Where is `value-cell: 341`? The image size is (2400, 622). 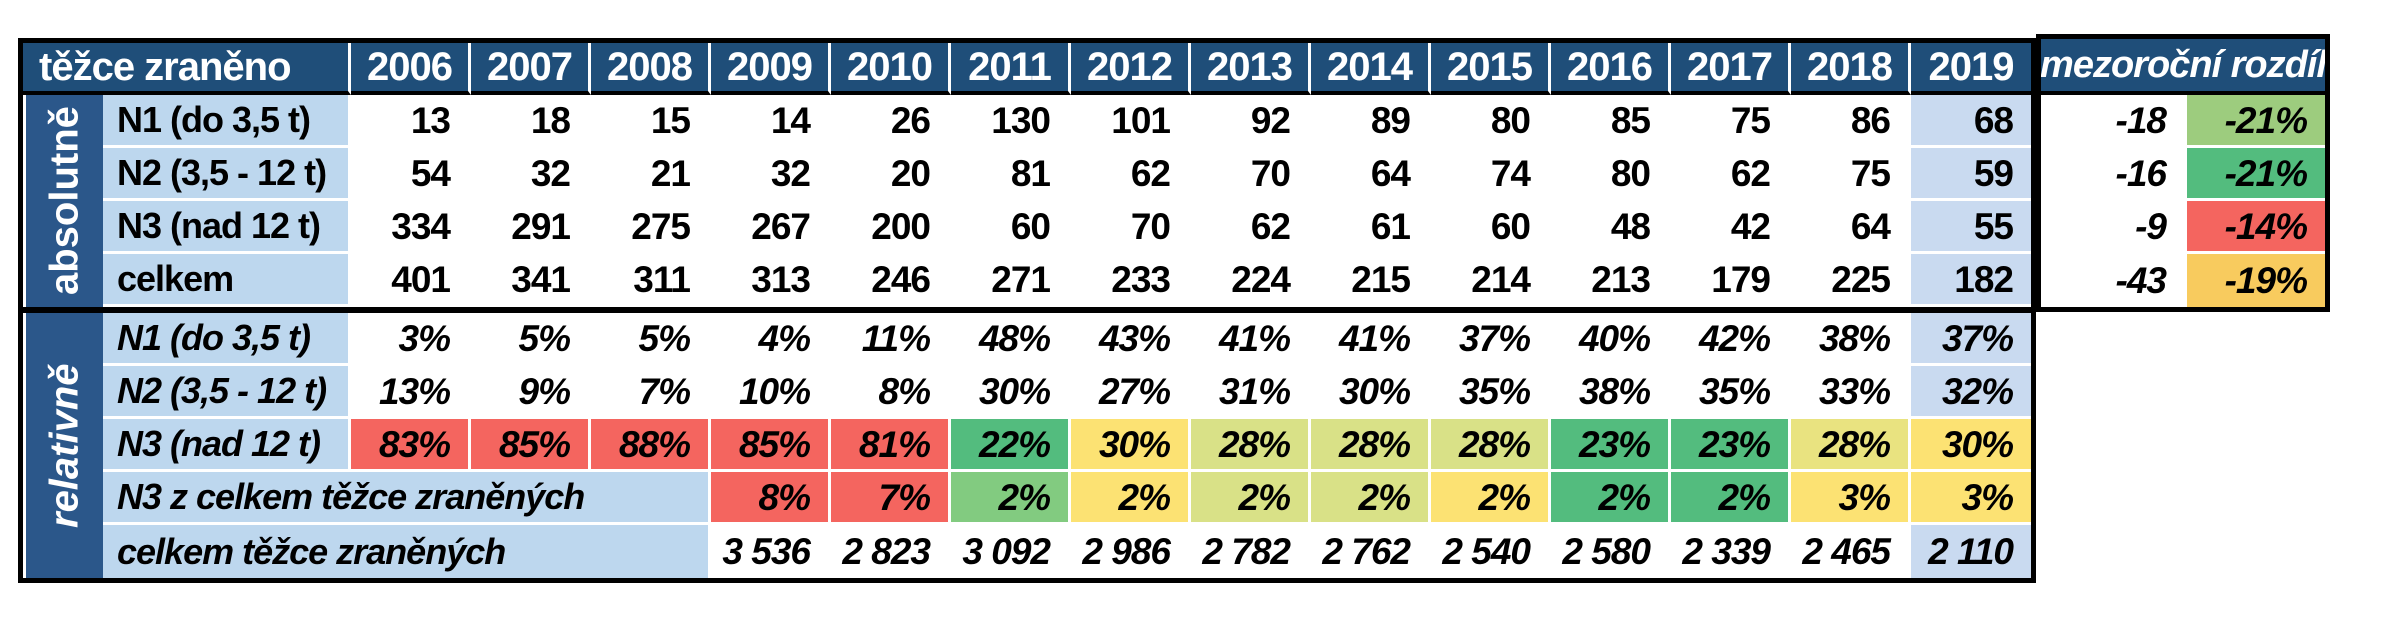 value-cell: 341 is located at coordinates (531, 280).